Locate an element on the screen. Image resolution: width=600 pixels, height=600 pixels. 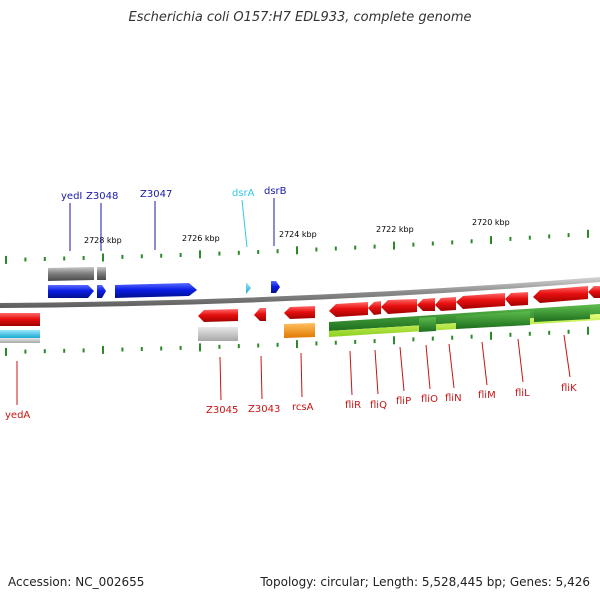
gene-arrow-fliP is located at coordinates (399, 306).